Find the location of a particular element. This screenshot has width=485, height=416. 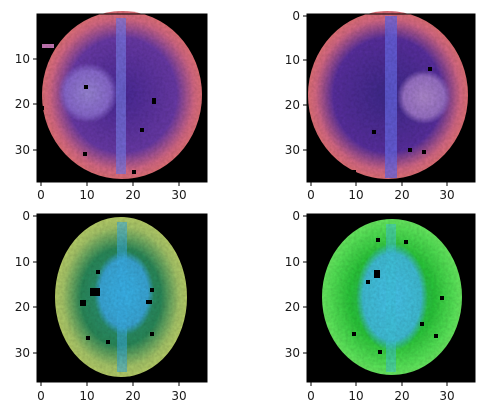

y-axis: 10 20 30 is located at coordinates (26, 104).